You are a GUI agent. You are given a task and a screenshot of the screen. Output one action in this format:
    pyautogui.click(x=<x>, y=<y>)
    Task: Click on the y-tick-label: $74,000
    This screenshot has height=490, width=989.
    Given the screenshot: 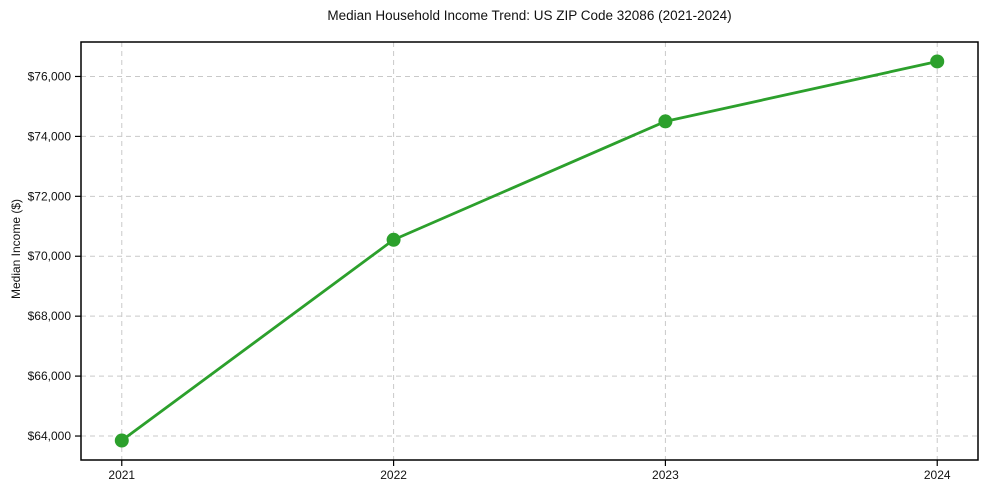 What is the action you would take?
    pyautogui.click(x=50, y=136)
    